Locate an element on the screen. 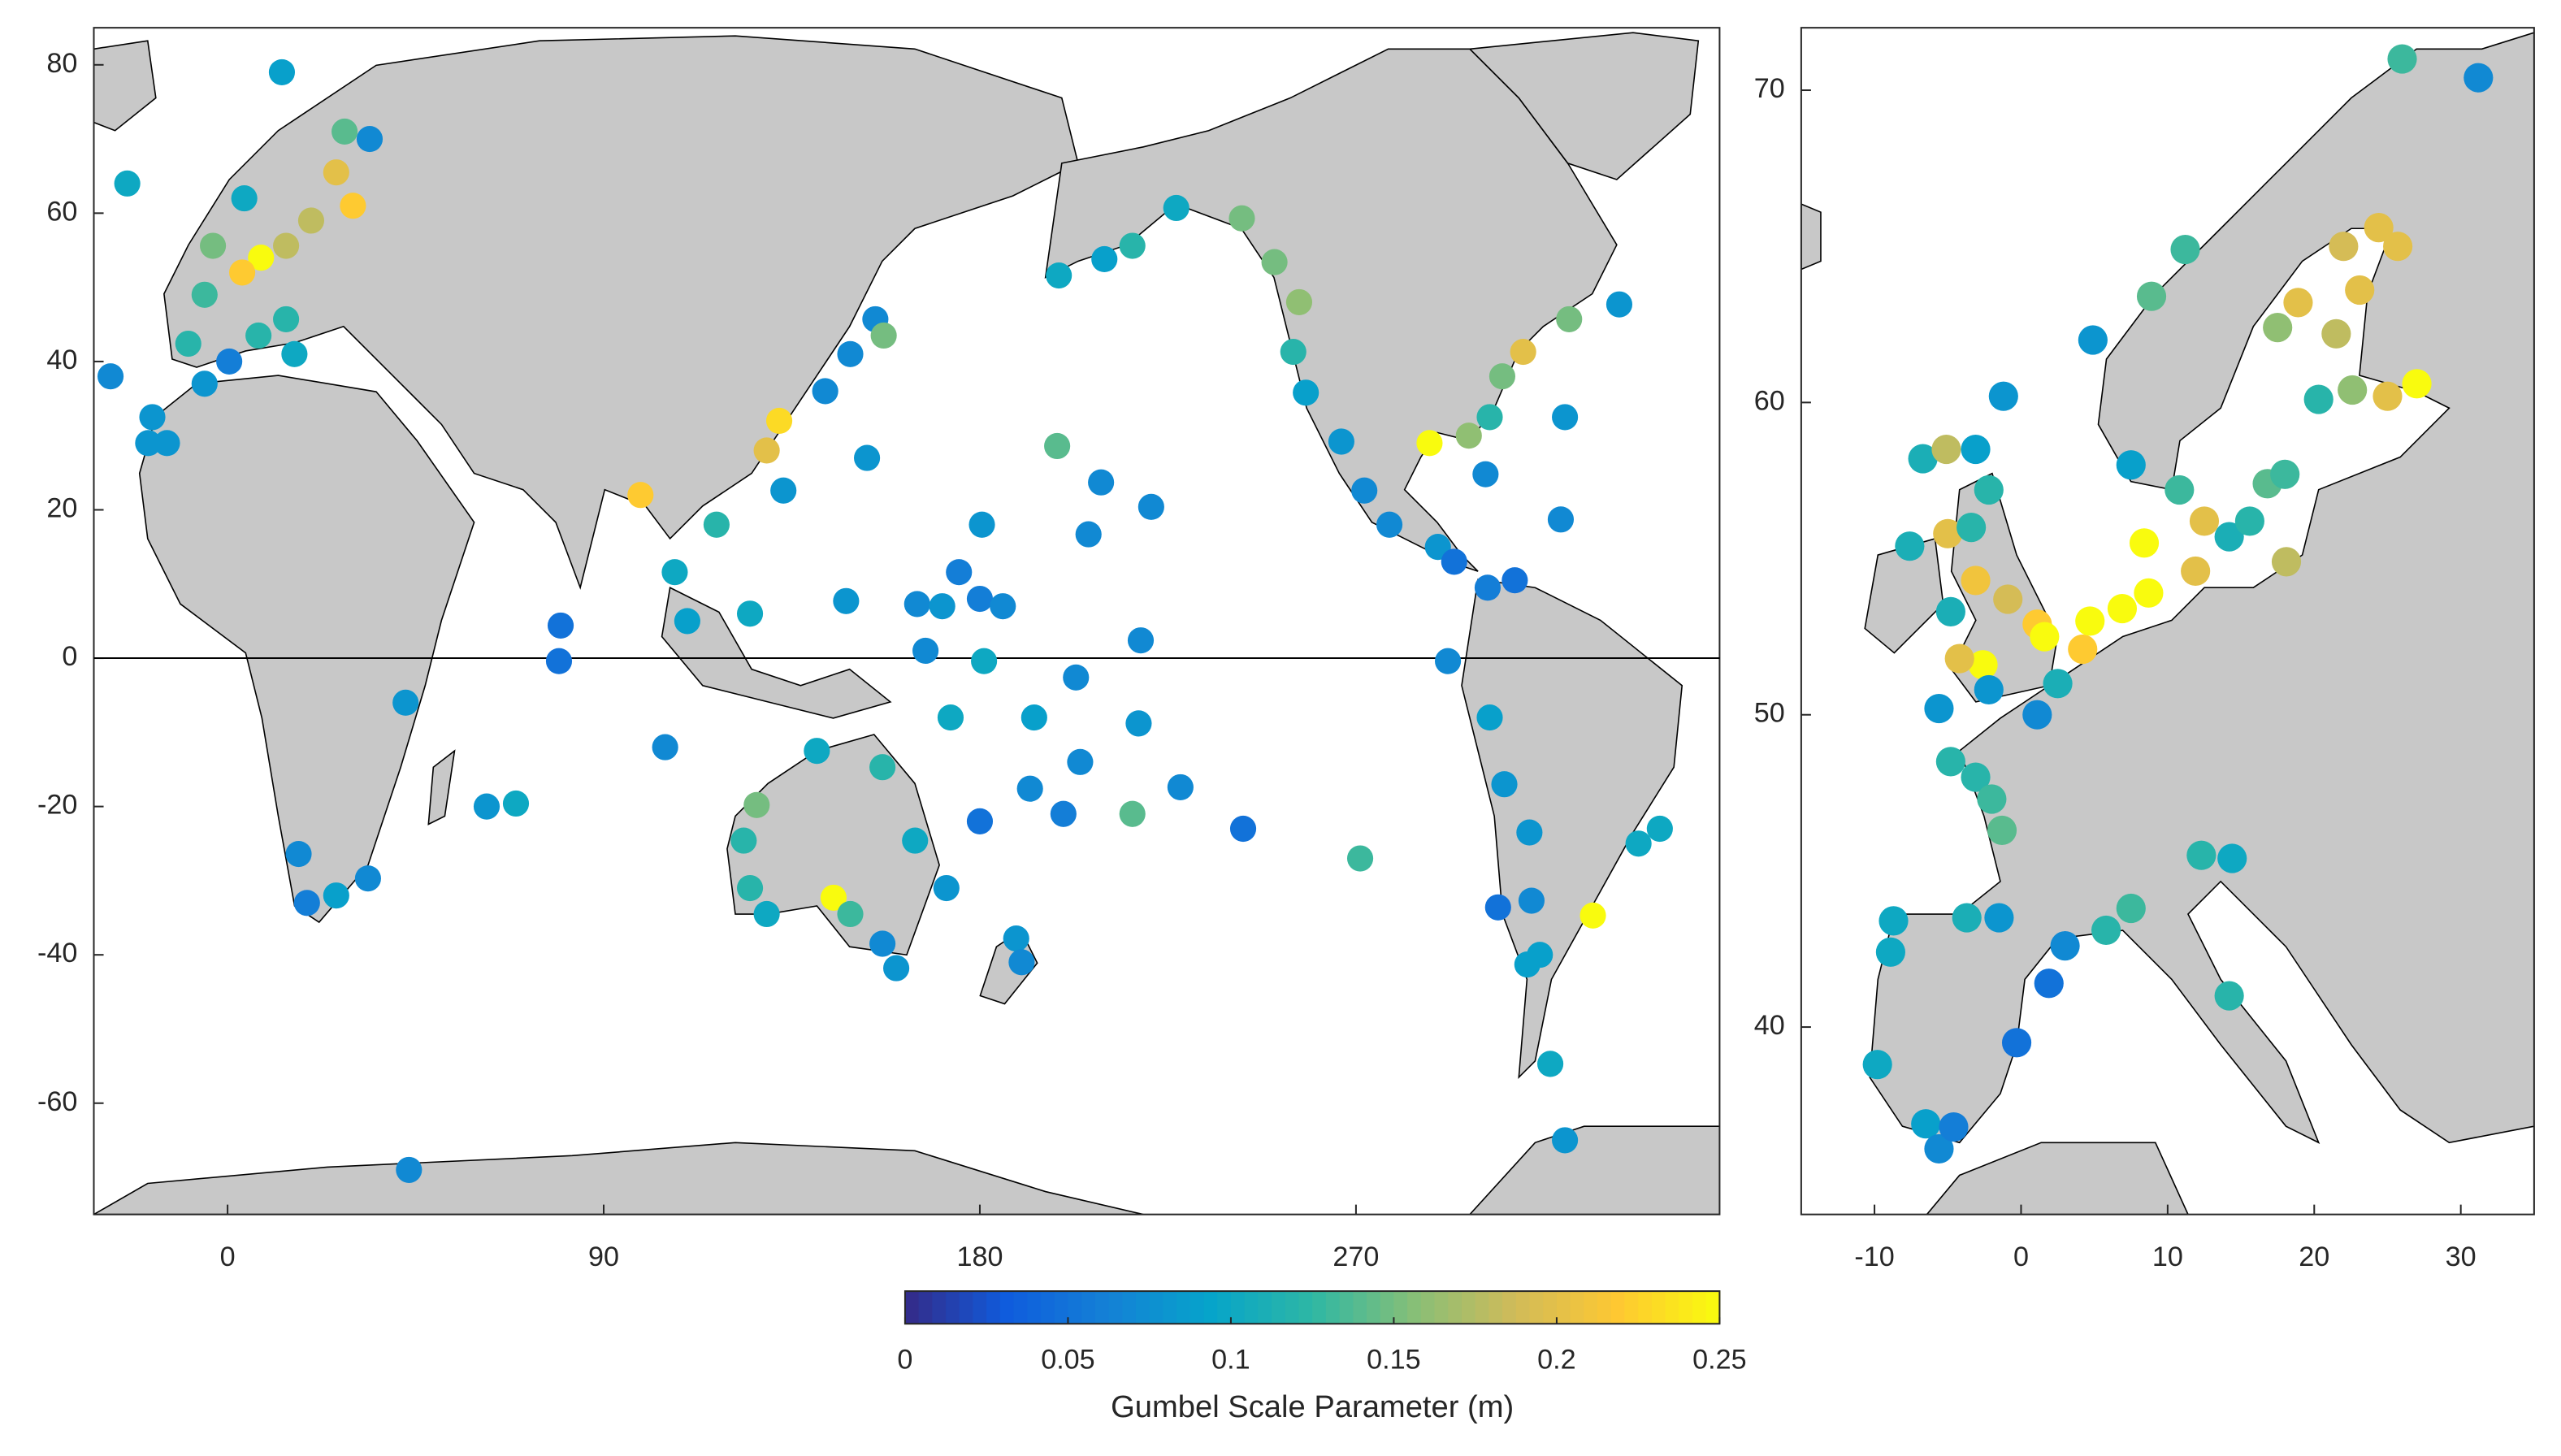  x-tick-label: 30 is located at coordinates (2461, 1257).